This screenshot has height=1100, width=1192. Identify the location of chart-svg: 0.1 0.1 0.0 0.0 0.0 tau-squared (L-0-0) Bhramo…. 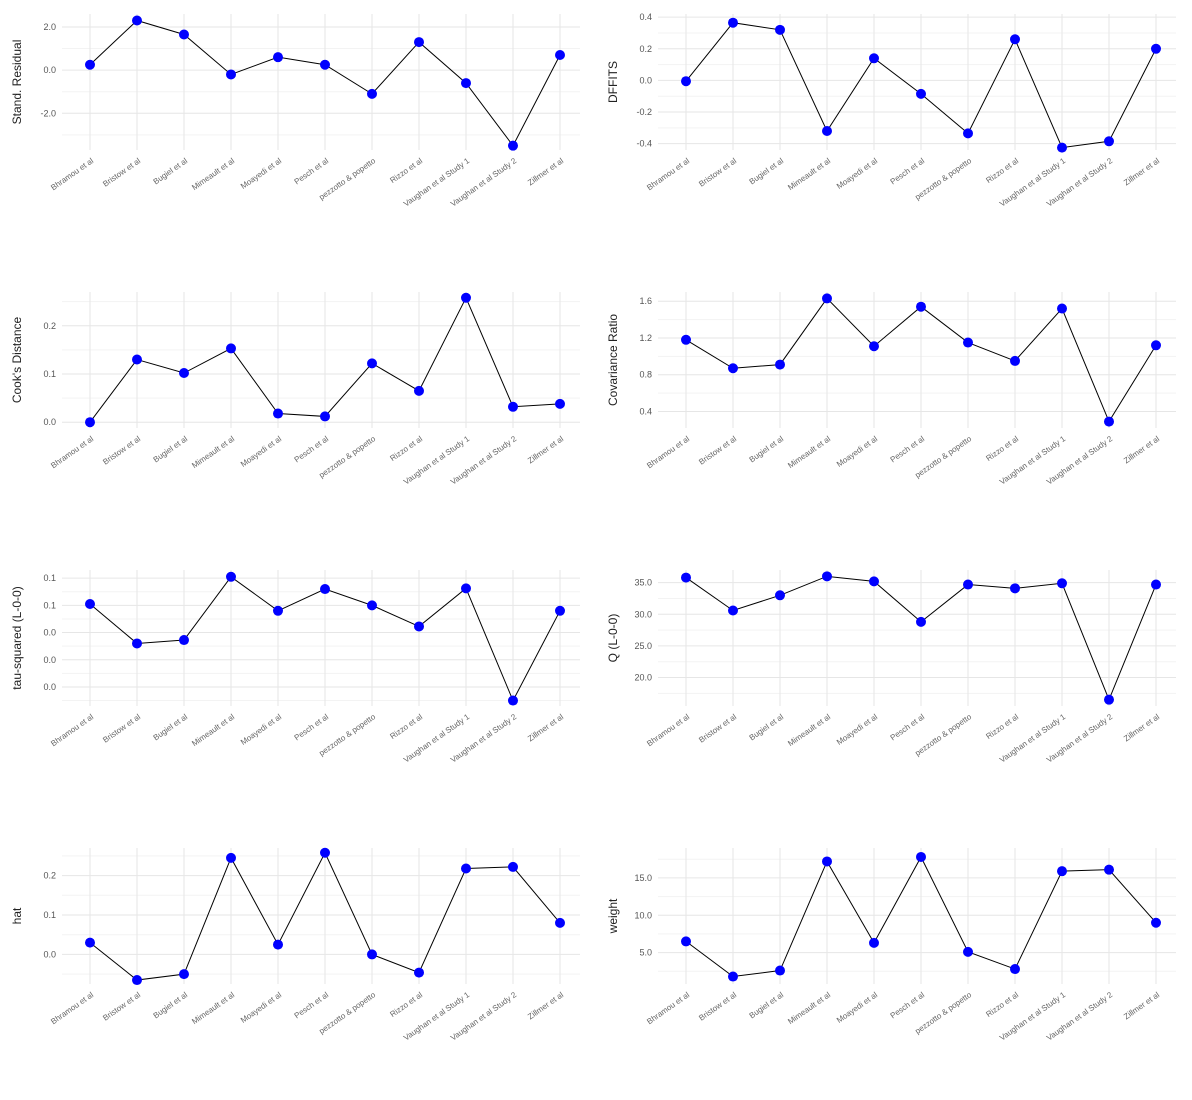
(295, 667).